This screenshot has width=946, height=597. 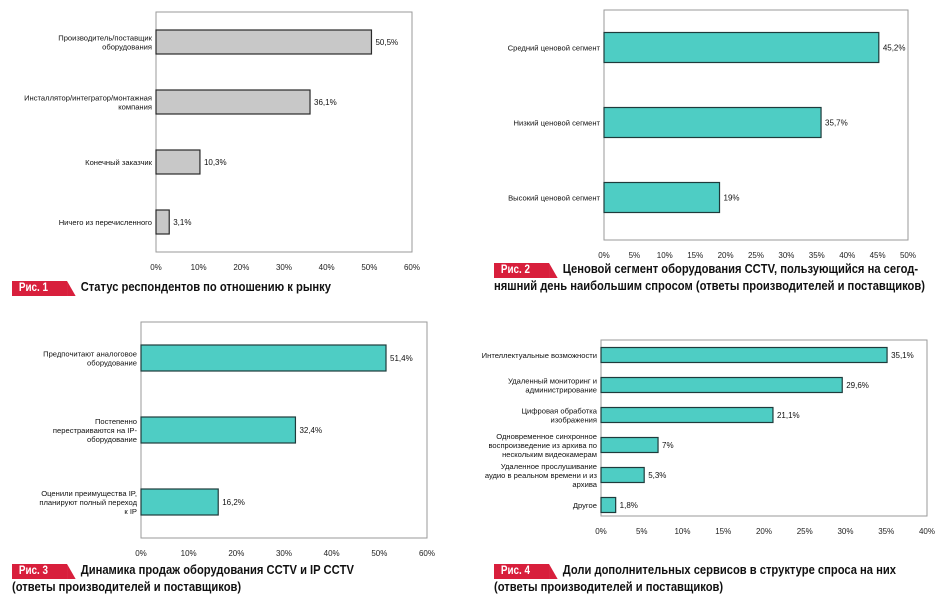 I want to click on category-label: аудио в реальном времени и из, so click(x=541, y=475).